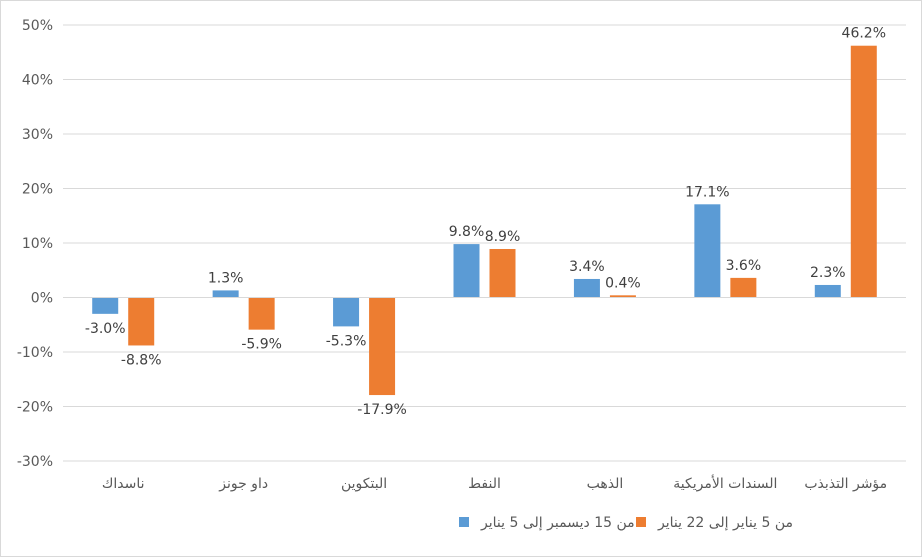  I want to click on data-label-series-1: 3.4%, so click(587, 267).